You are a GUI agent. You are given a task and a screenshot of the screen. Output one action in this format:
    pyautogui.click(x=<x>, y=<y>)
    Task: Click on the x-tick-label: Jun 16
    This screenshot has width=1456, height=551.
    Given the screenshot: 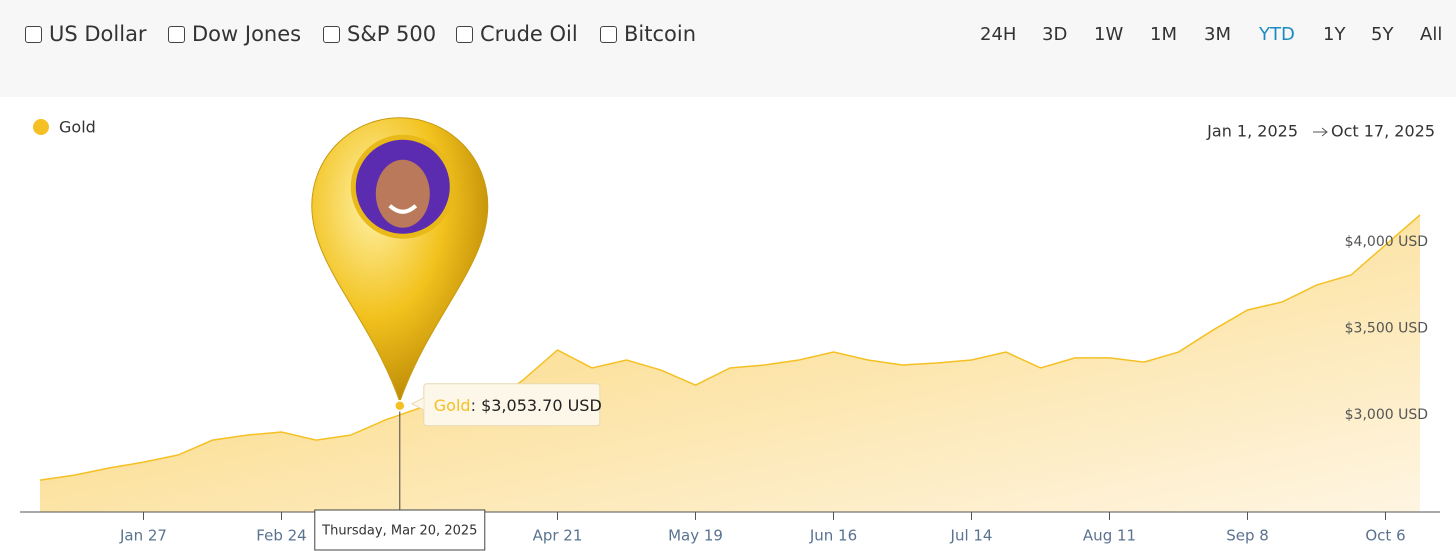 What is the action you would take?
    pyautogui.click(x=833, y=536)
    